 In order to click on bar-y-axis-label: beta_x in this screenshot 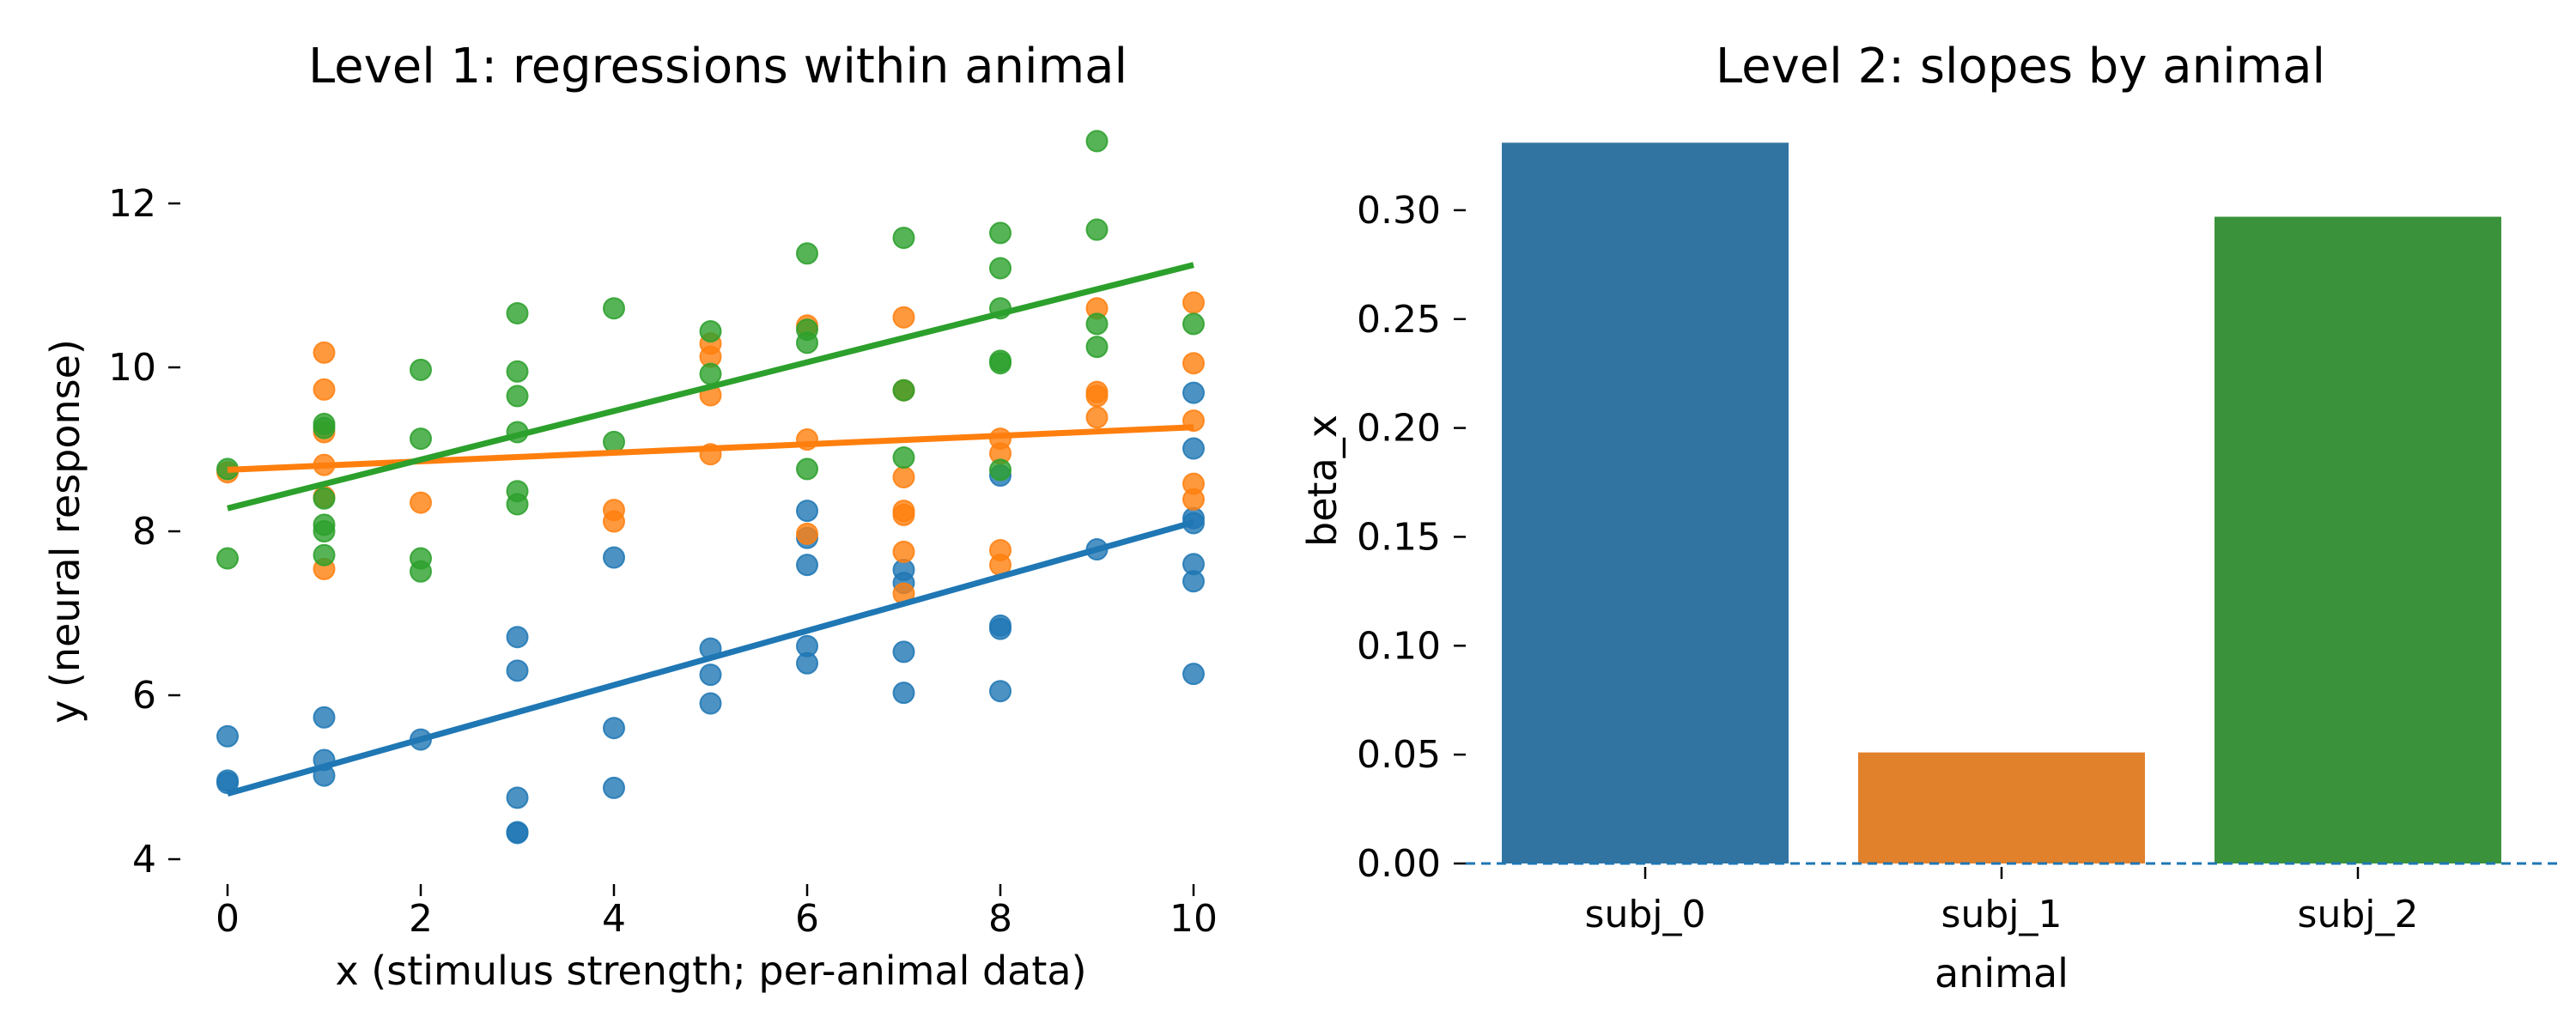, I will do `click(1323, 481)`.